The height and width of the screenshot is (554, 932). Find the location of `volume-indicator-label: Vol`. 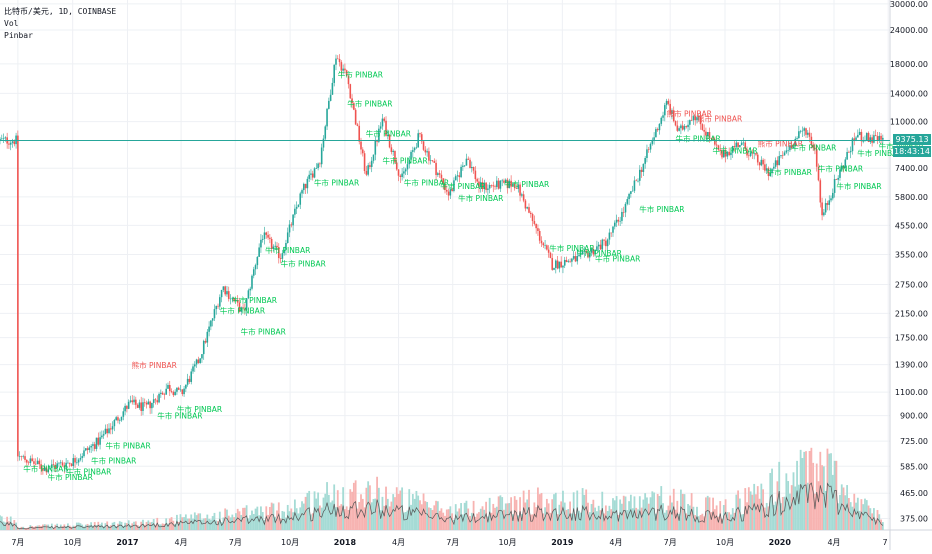

volume-indicator-label: Vol is located at coordinates (11, 23).